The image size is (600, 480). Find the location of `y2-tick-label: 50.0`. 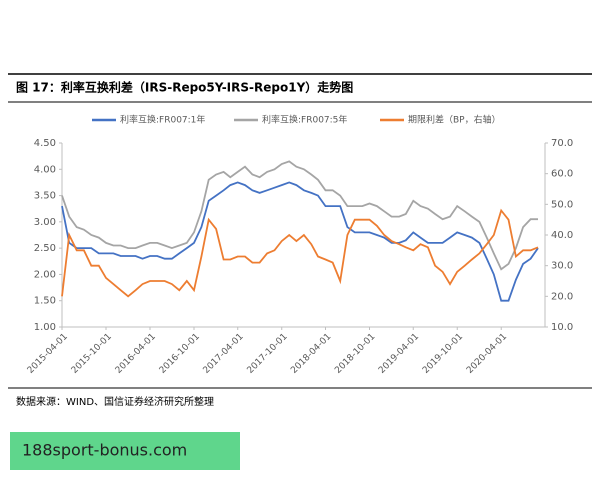

y2-tick-label: 50.0 is located at coordinates (562, 204).